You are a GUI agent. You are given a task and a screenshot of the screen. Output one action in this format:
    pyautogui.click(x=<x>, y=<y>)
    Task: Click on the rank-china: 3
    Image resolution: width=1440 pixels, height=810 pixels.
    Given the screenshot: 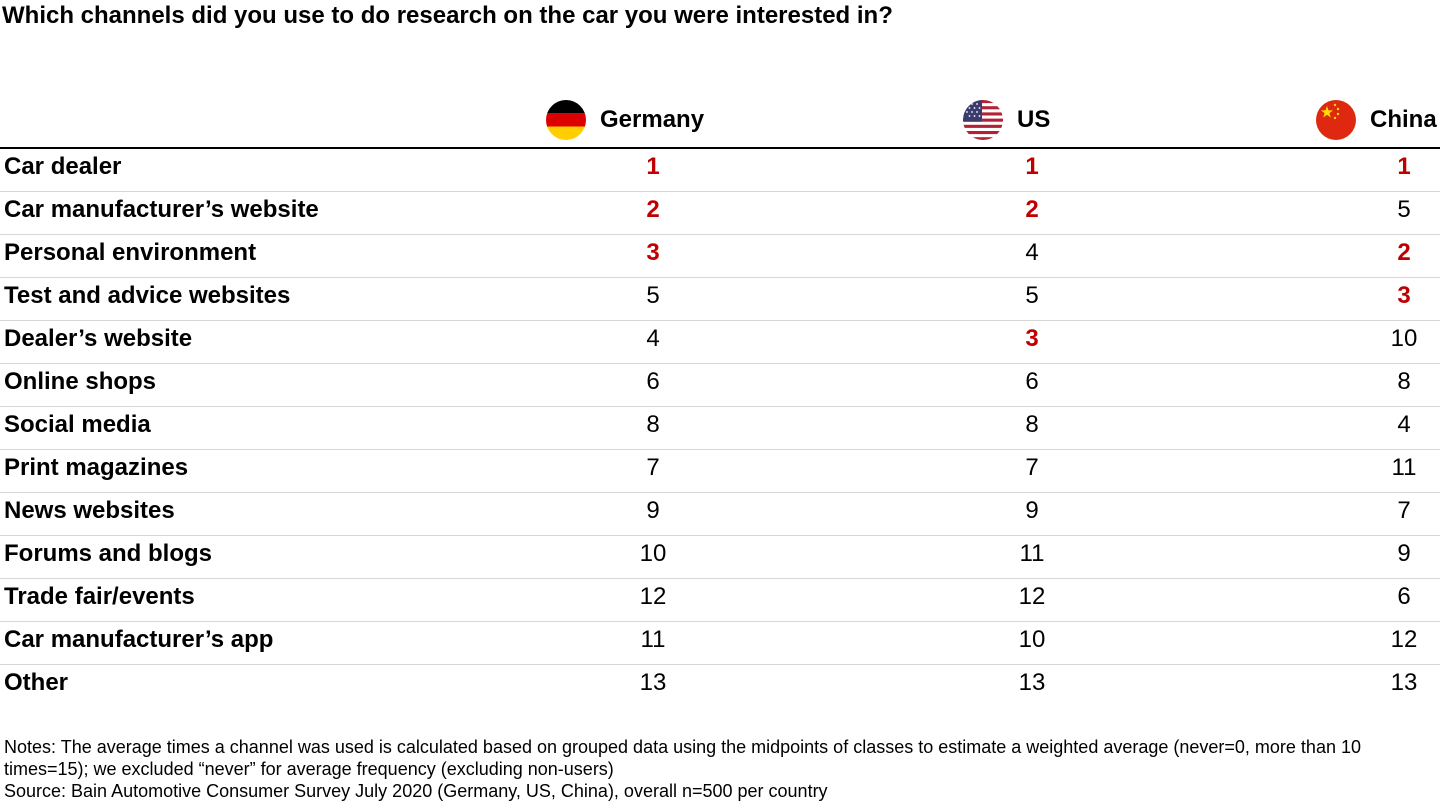 What is the action you would take?
    pyautogui.click(x=1404, y=295)
    